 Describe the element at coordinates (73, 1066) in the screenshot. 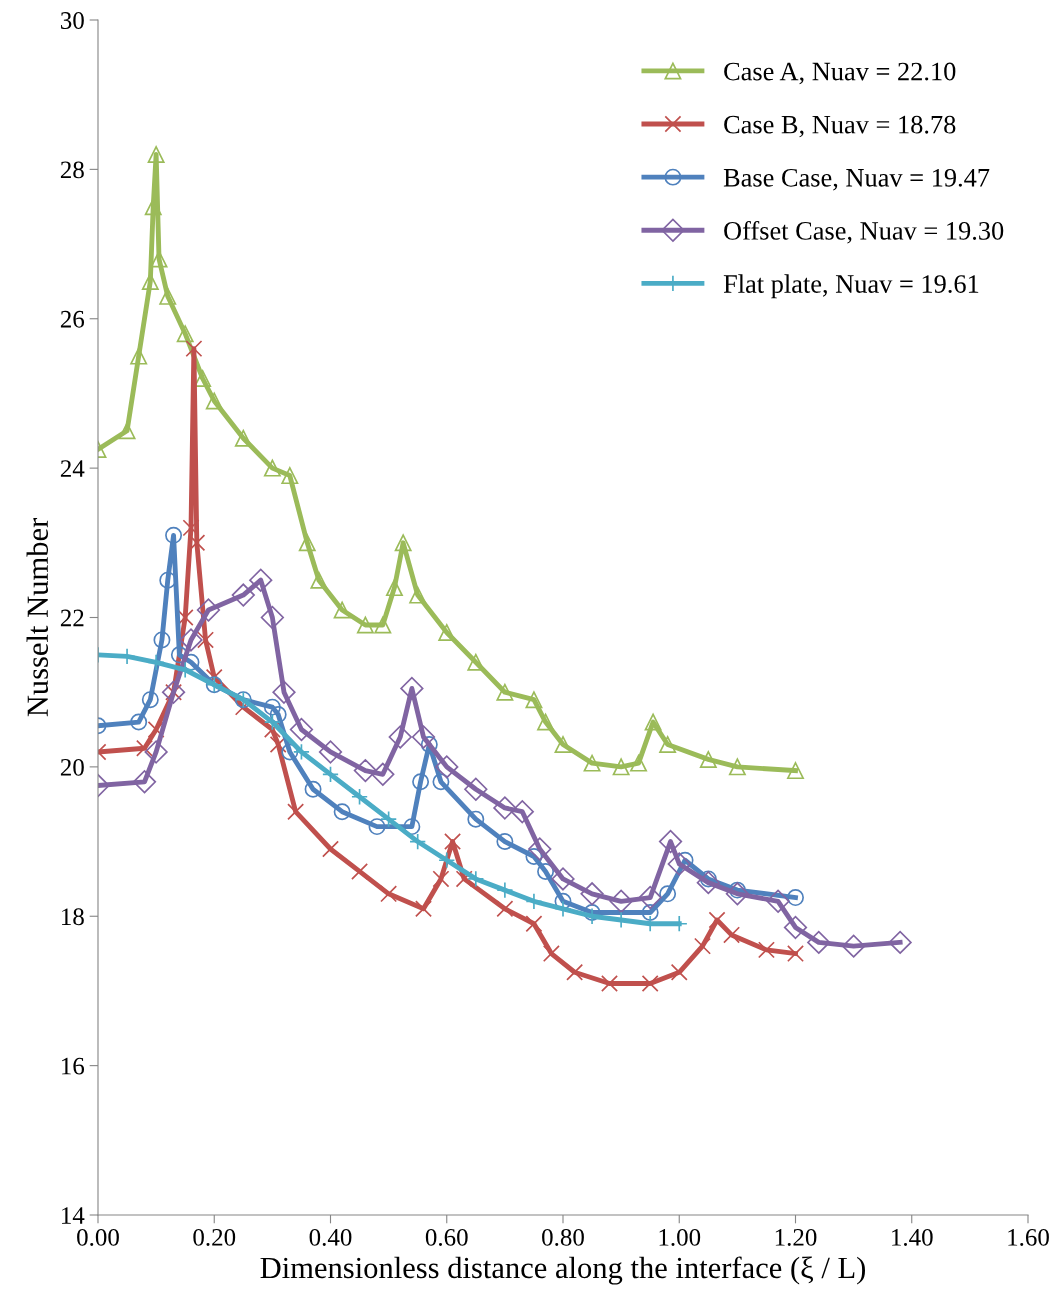

I see `y-tick-label: 16` at that location.